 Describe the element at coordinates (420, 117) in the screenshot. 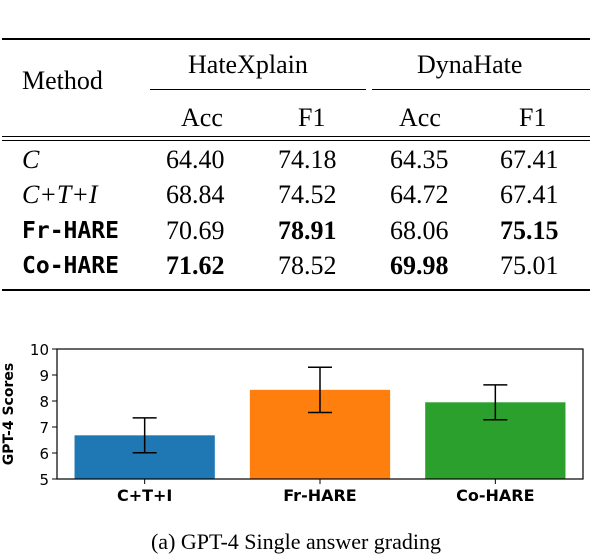

I see `subheader-acc-2: Acc` at that location.